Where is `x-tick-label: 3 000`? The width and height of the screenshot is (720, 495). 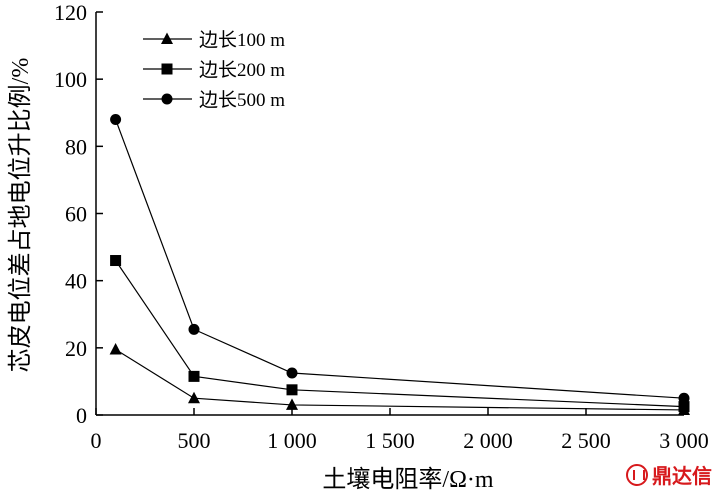 x-tick-label: 3 000 is located at coordinates (684, 440).